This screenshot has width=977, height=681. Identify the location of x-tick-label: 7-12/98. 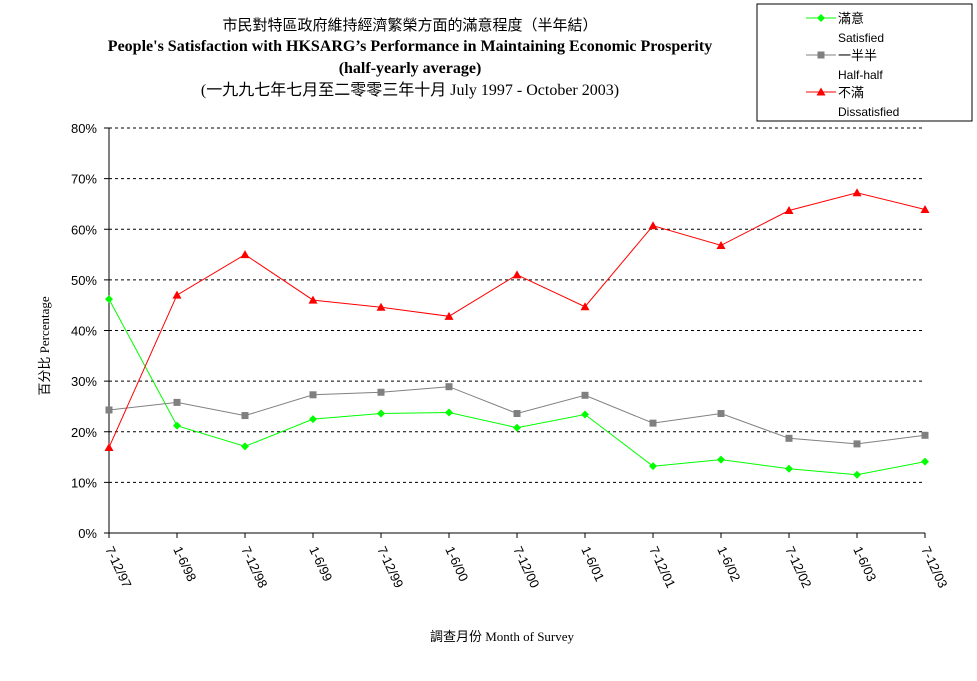
(254, 567).